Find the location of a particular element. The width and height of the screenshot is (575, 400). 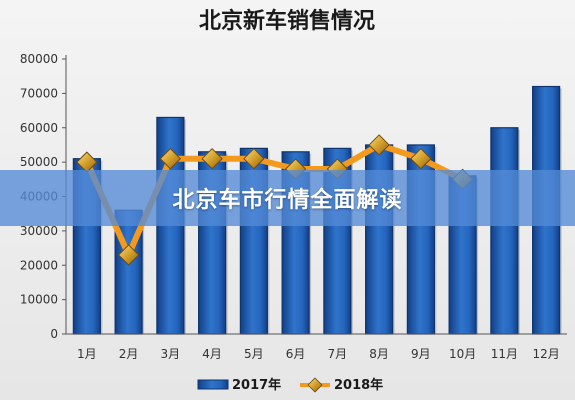

y-tick-label: 60000 is located at coordinates (39, 128).